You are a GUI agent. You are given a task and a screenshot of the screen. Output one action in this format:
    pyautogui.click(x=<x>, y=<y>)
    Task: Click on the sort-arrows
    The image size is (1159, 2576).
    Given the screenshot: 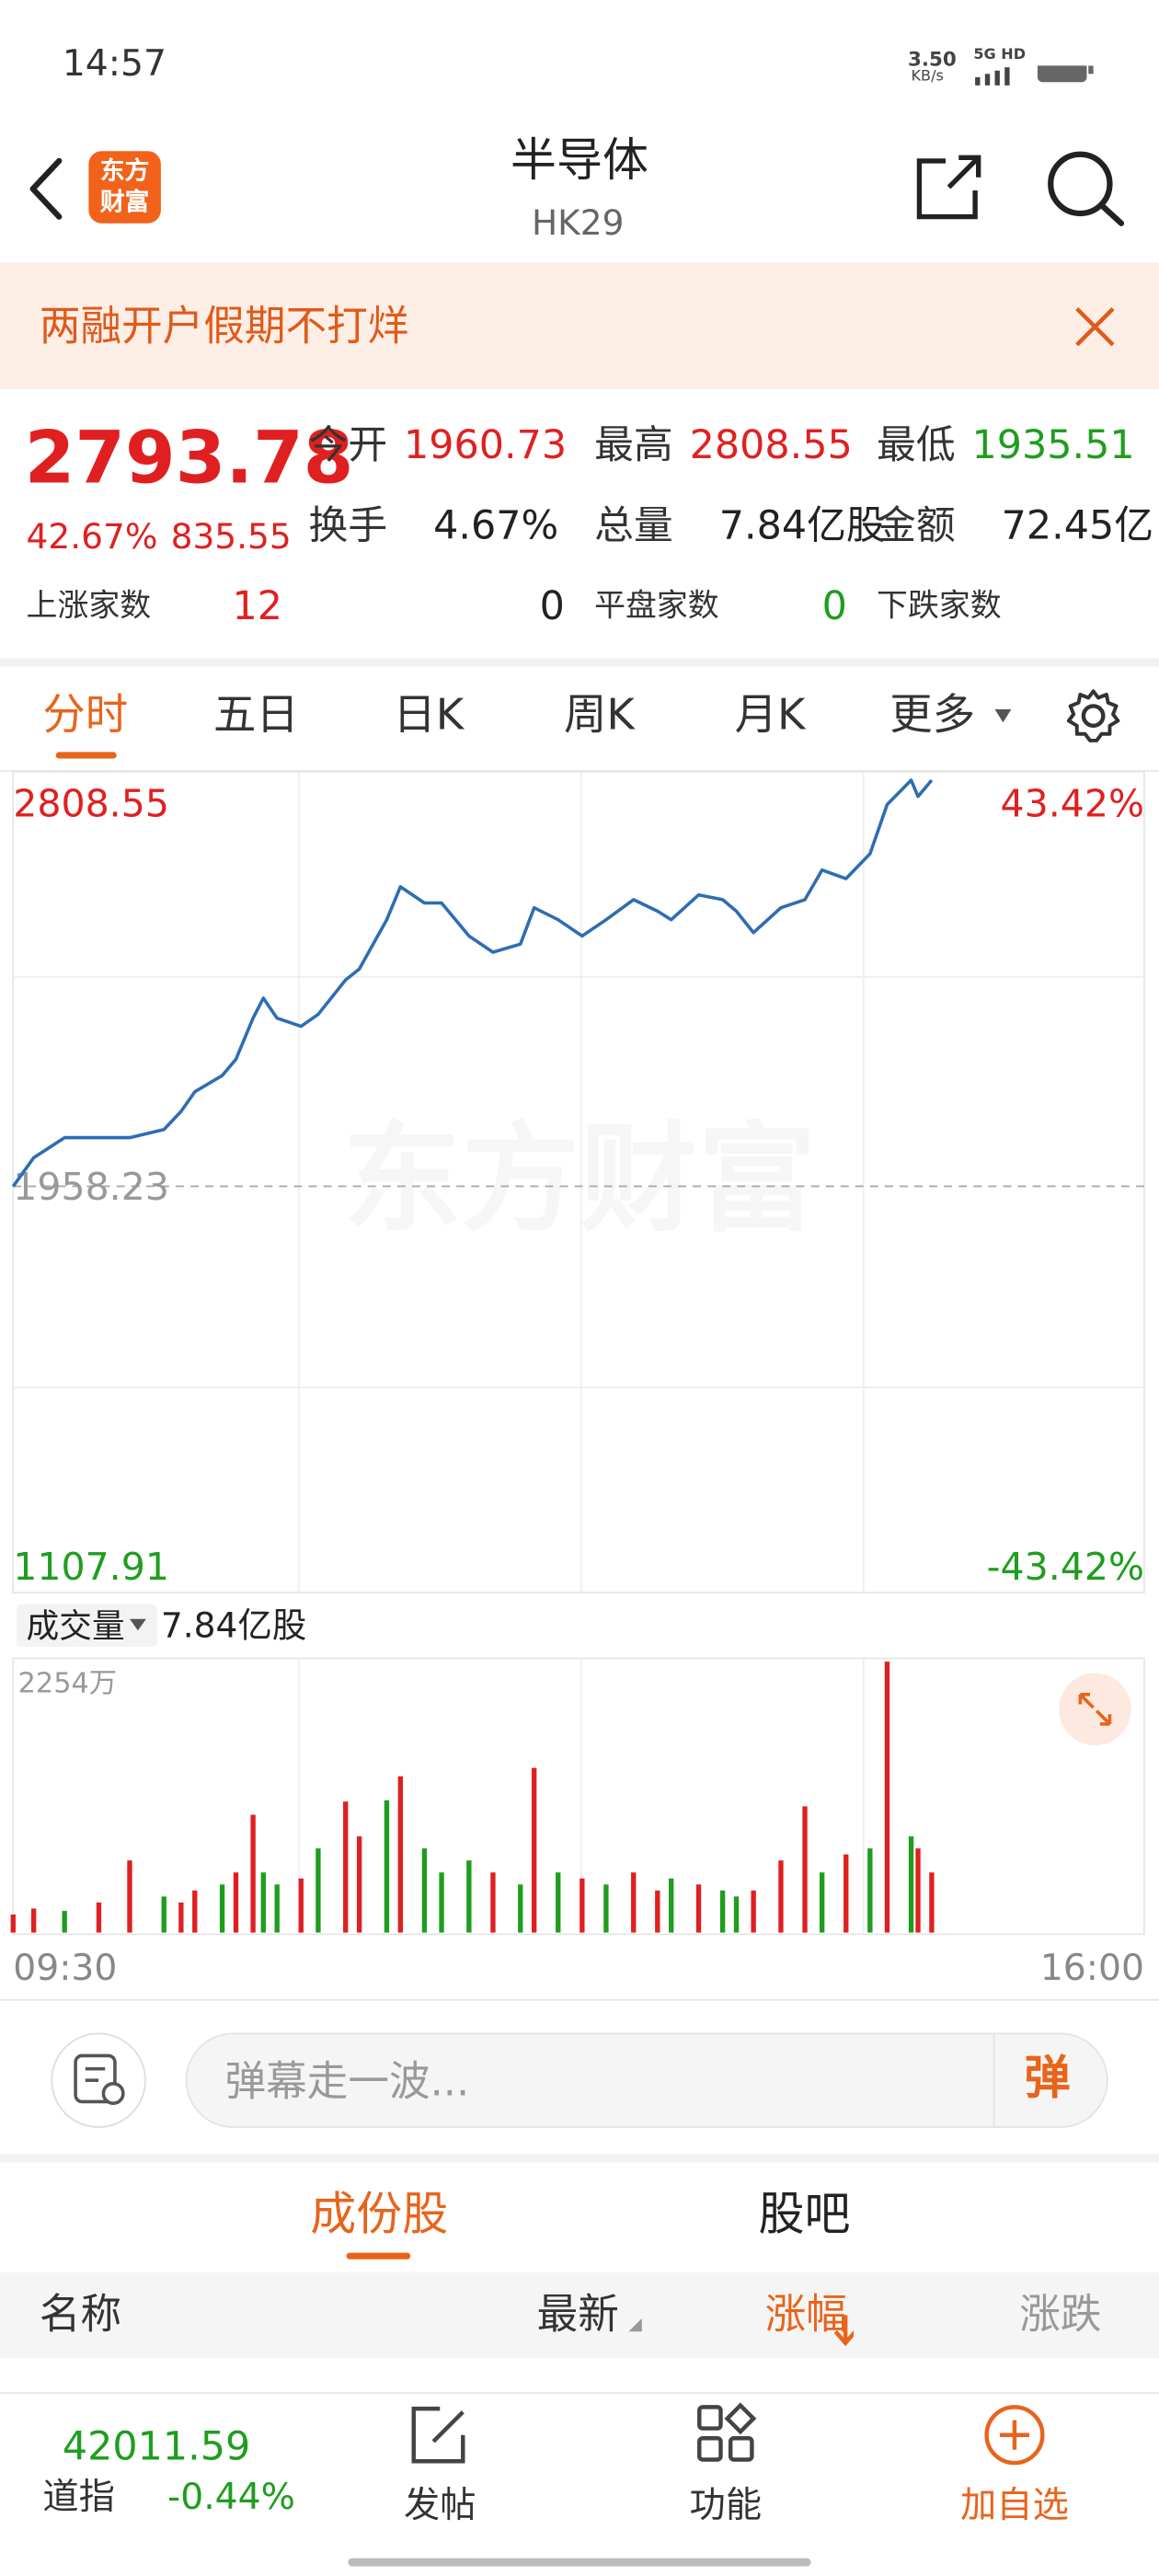 What is the action you would take?
    pyautogui.click(x=741, y=2331)
    